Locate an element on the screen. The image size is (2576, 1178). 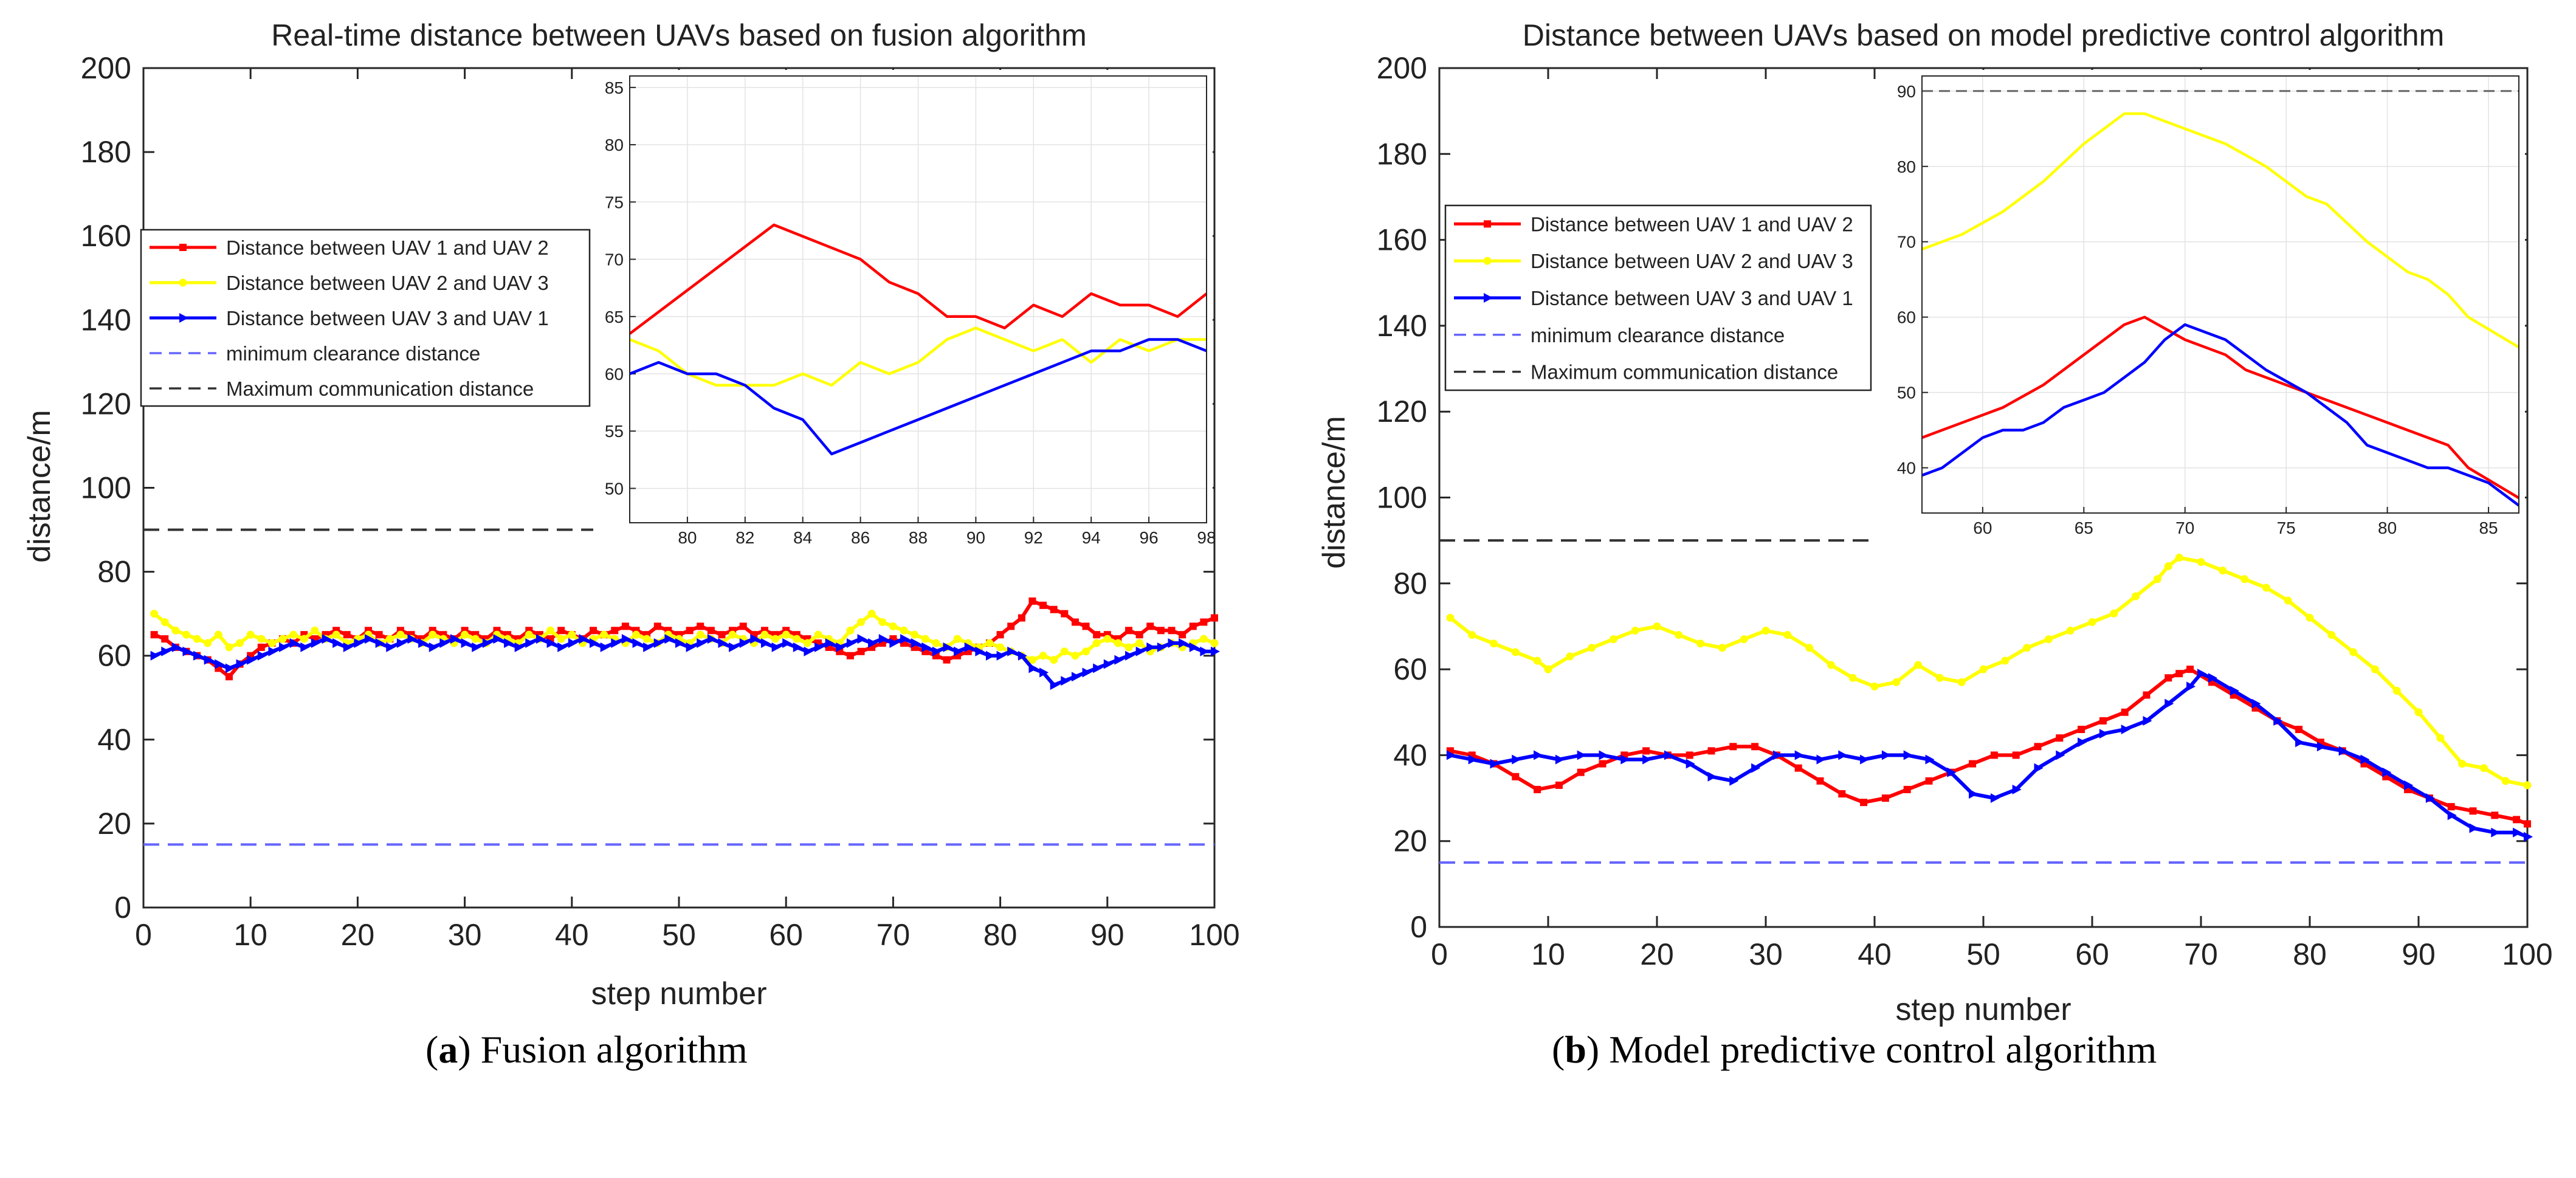
x-tick-label: 20 is located at coordinates (1657, 954).